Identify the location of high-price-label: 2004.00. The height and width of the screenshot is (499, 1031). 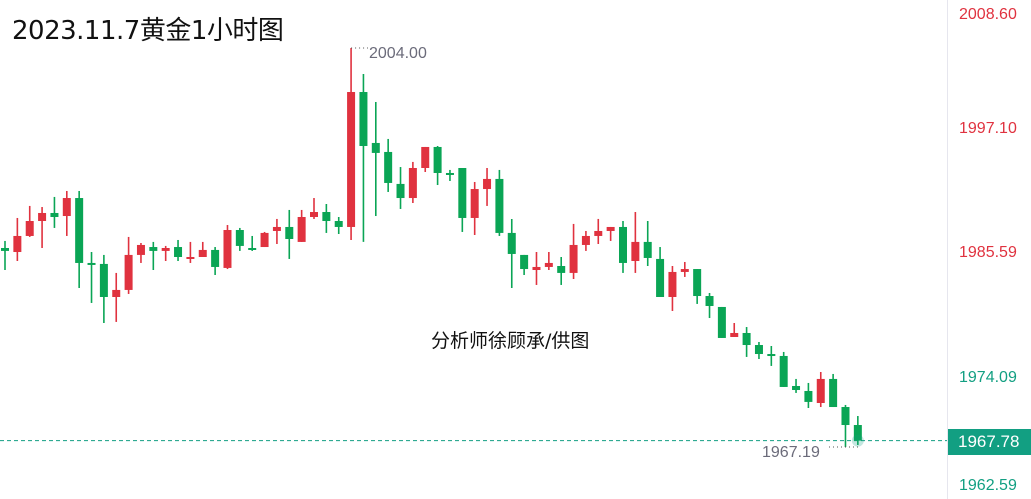
(398, 53).